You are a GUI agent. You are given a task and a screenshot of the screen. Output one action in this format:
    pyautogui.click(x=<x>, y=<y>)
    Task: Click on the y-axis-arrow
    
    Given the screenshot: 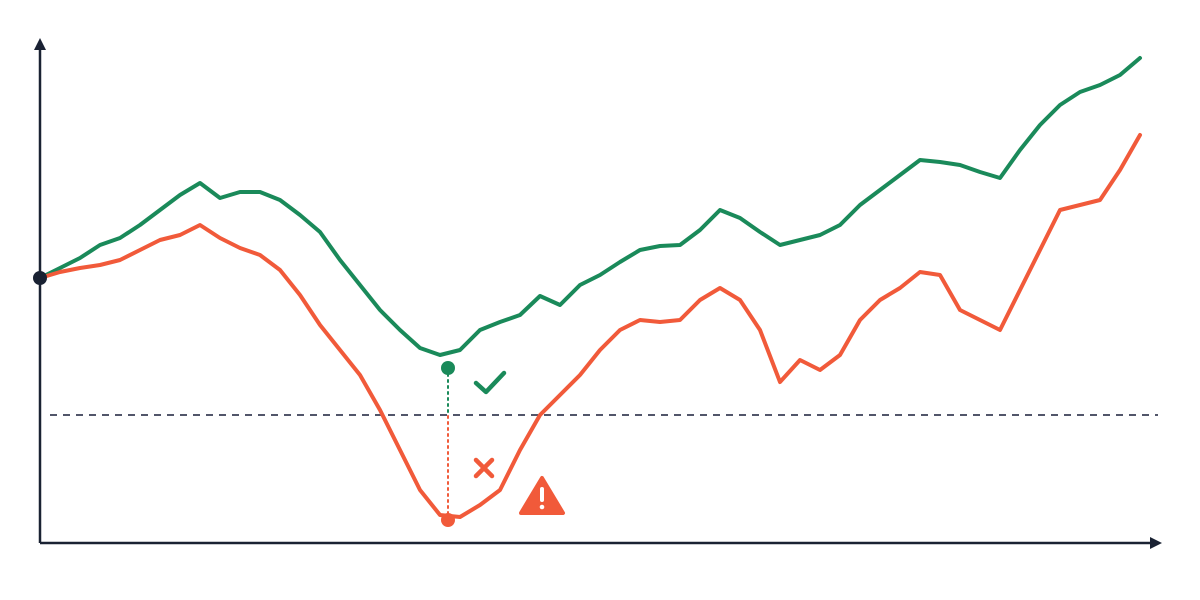 What is the action you would take?
    pyautogui.click(x=40, y=44)
    